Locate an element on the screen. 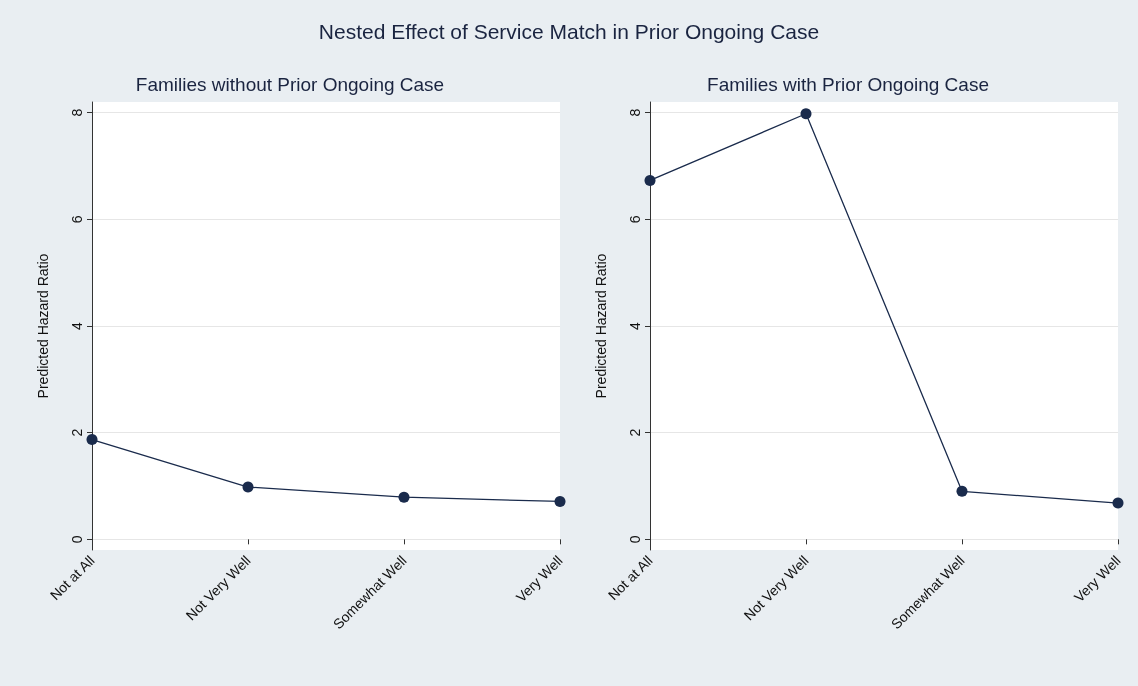 This screenshot has height=686, width=1138. text: Nested Effect of Service Match in Prior Ongoing Case is located at coordinates (569, 32).